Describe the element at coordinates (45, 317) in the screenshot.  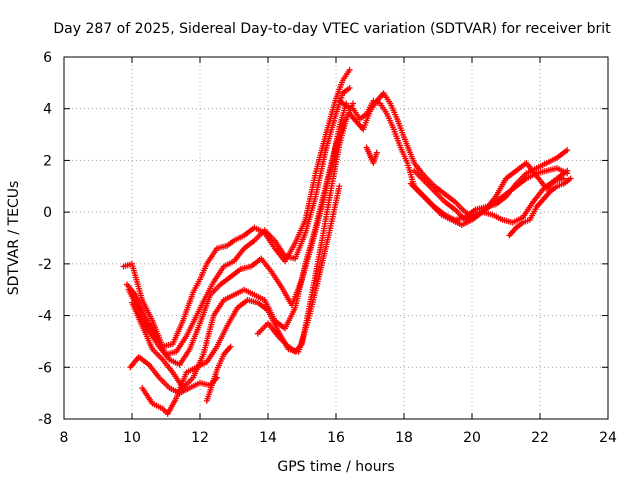
I see `y-tick-label: -4` at that location.